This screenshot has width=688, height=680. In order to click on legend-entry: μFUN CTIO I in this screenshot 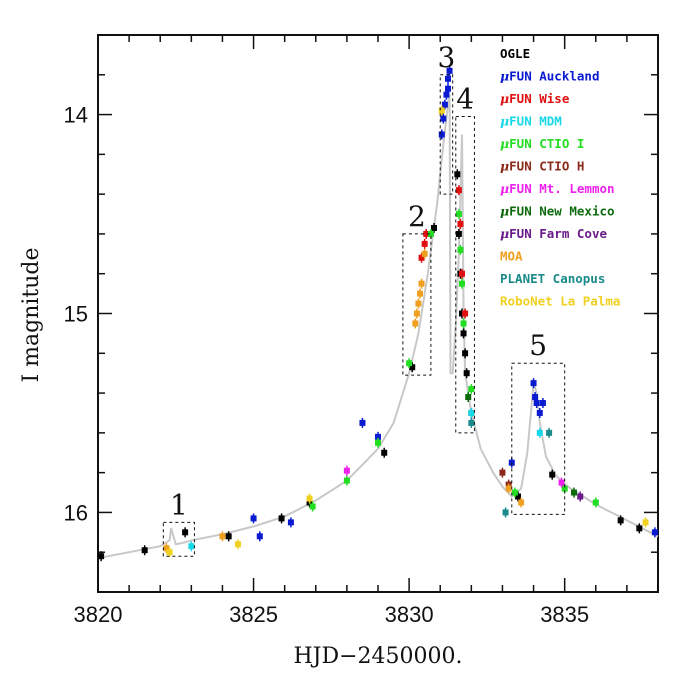, I will do `click(542, 143)`.